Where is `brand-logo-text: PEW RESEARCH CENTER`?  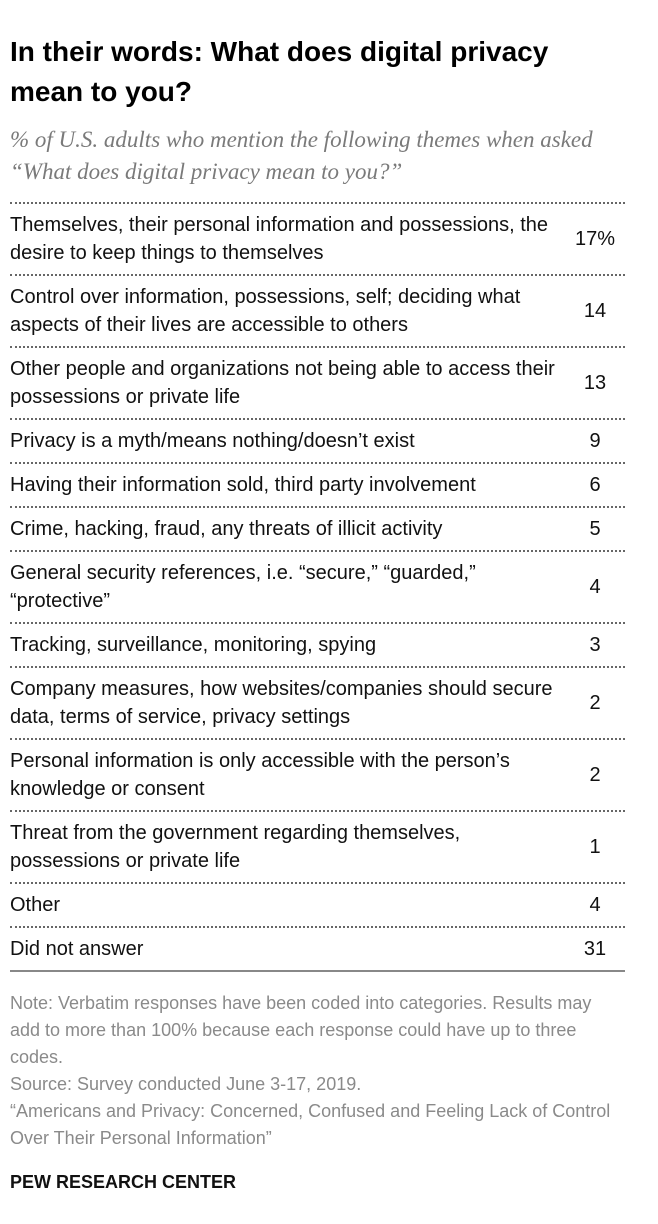 brand-logo-text: PEW RESEARCH CENTER is located at coordinates (123, 1182).